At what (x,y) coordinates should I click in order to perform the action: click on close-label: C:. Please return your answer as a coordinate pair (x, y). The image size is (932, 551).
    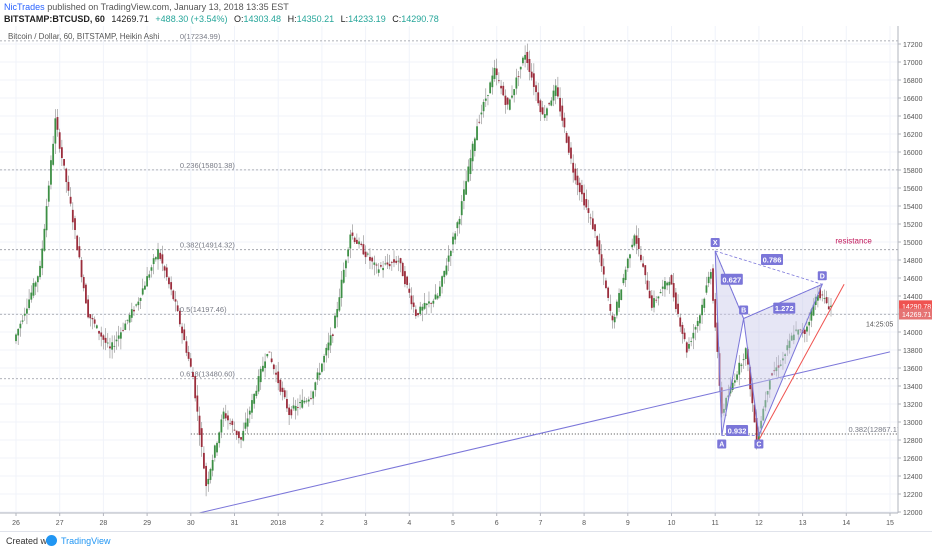
    Looking at the image, I should click on (397, 19).